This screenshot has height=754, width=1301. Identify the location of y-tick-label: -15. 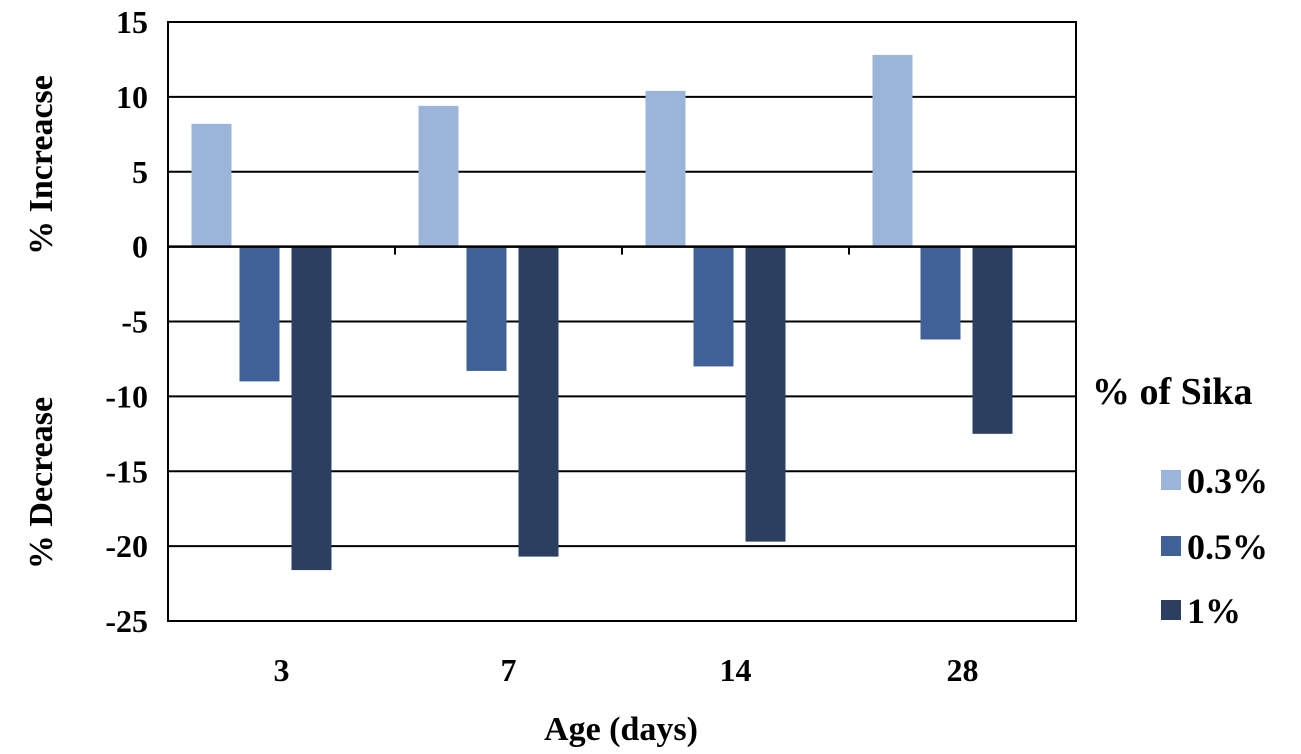
(126, 471).